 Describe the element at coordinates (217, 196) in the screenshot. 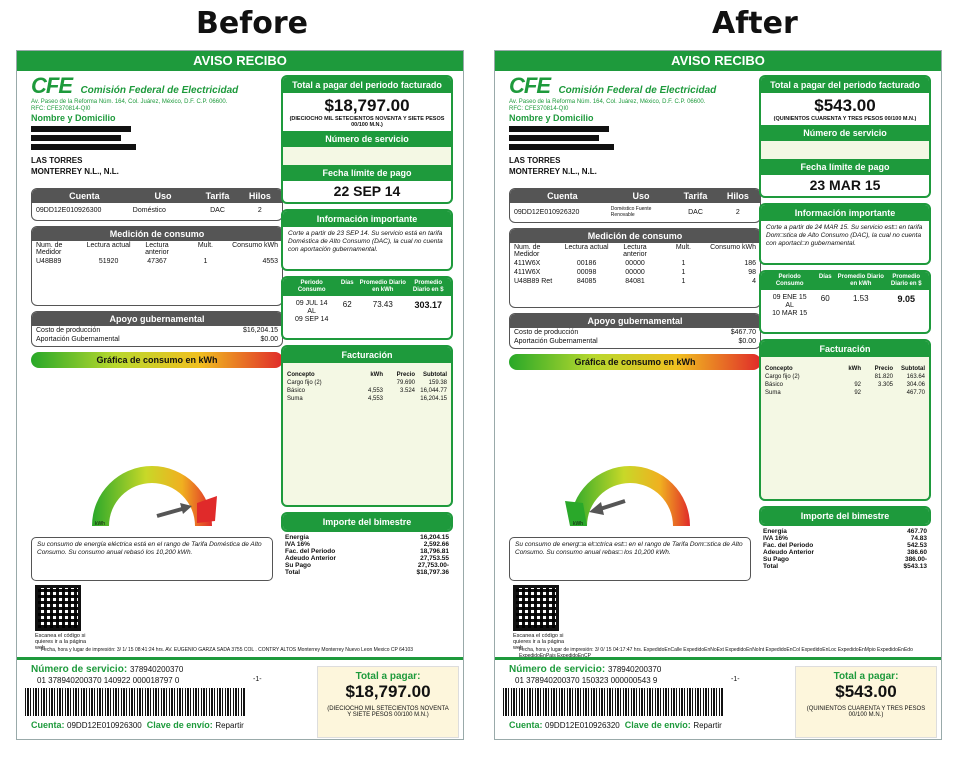

I see `col-tarifa: Tarifa` at that location.